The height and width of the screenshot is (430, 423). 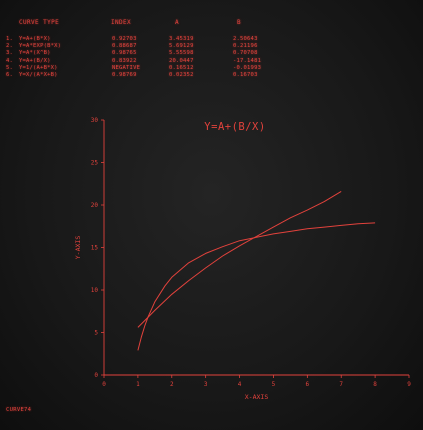 I want to click on x-tick-label: 2, so click(x=172, y=384).